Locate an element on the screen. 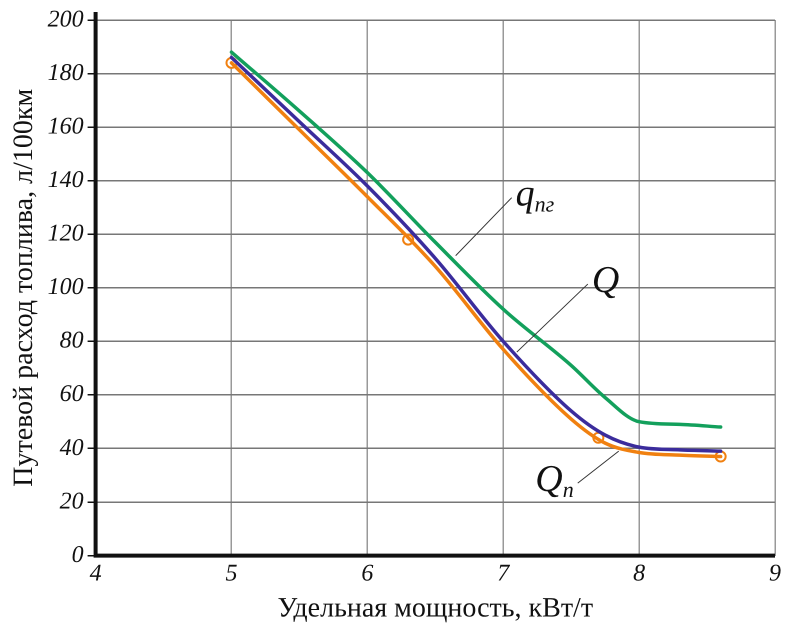 The height and width of the screenshot is (634, 785). y-tick-label: 120 is located at coordinates (66, 233).